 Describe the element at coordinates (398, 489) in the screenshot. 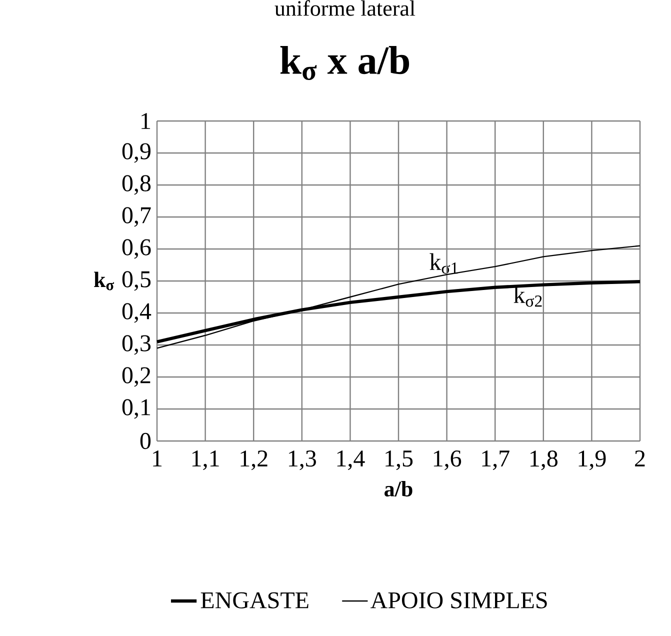

I see `x-axis-title: a/b` at that location.